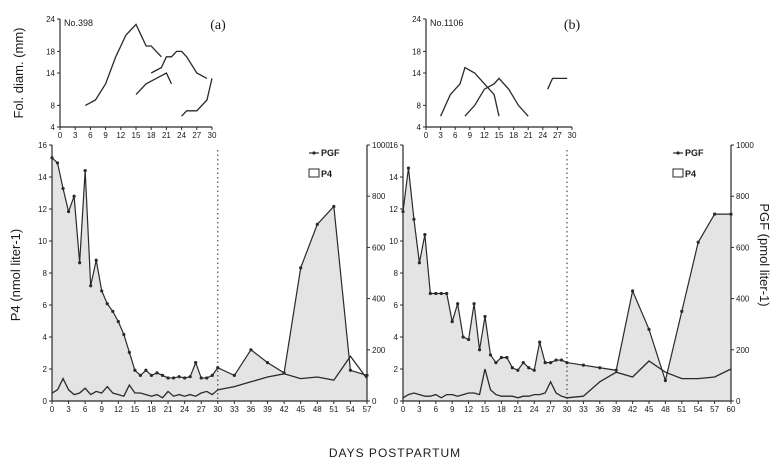 Image resolution: width=779 pixels, height=467 pixels. What do you see at coordinates (374, 401) in the screenshot?
I see `pgf-y-tick-label: 0` at bounding box center [374, 401].